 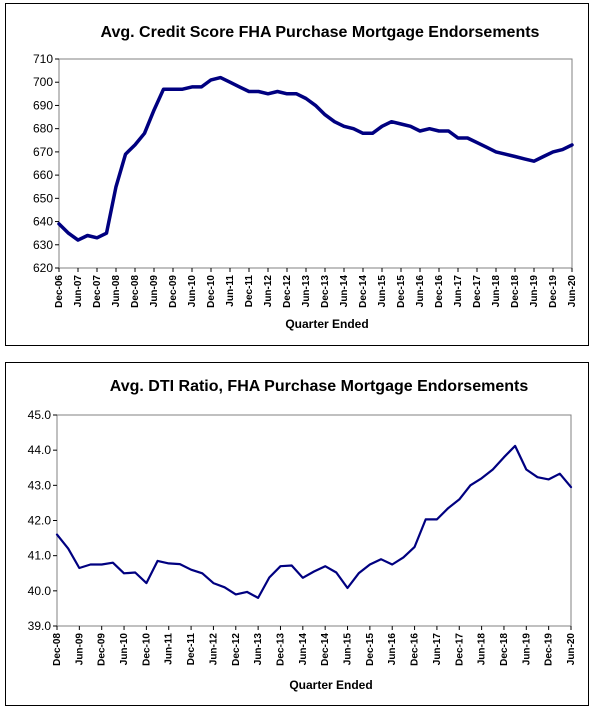 What do you see at coordinates (40, 626) in the screenshot?
I see `y-tick-label: 39.0` at bounding box center [40, 626].